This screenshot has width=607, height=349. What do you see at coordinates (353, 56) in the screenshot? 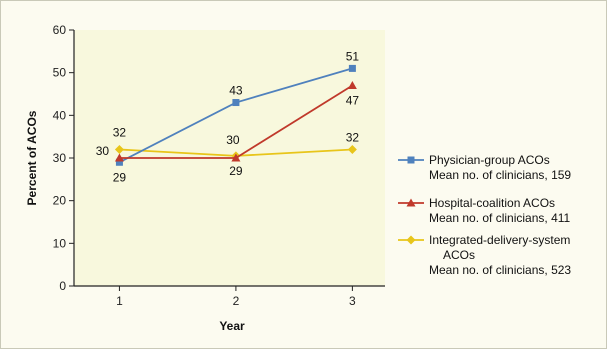
I see `physician-group-data-label: 51` at bounding box center [353, 56].